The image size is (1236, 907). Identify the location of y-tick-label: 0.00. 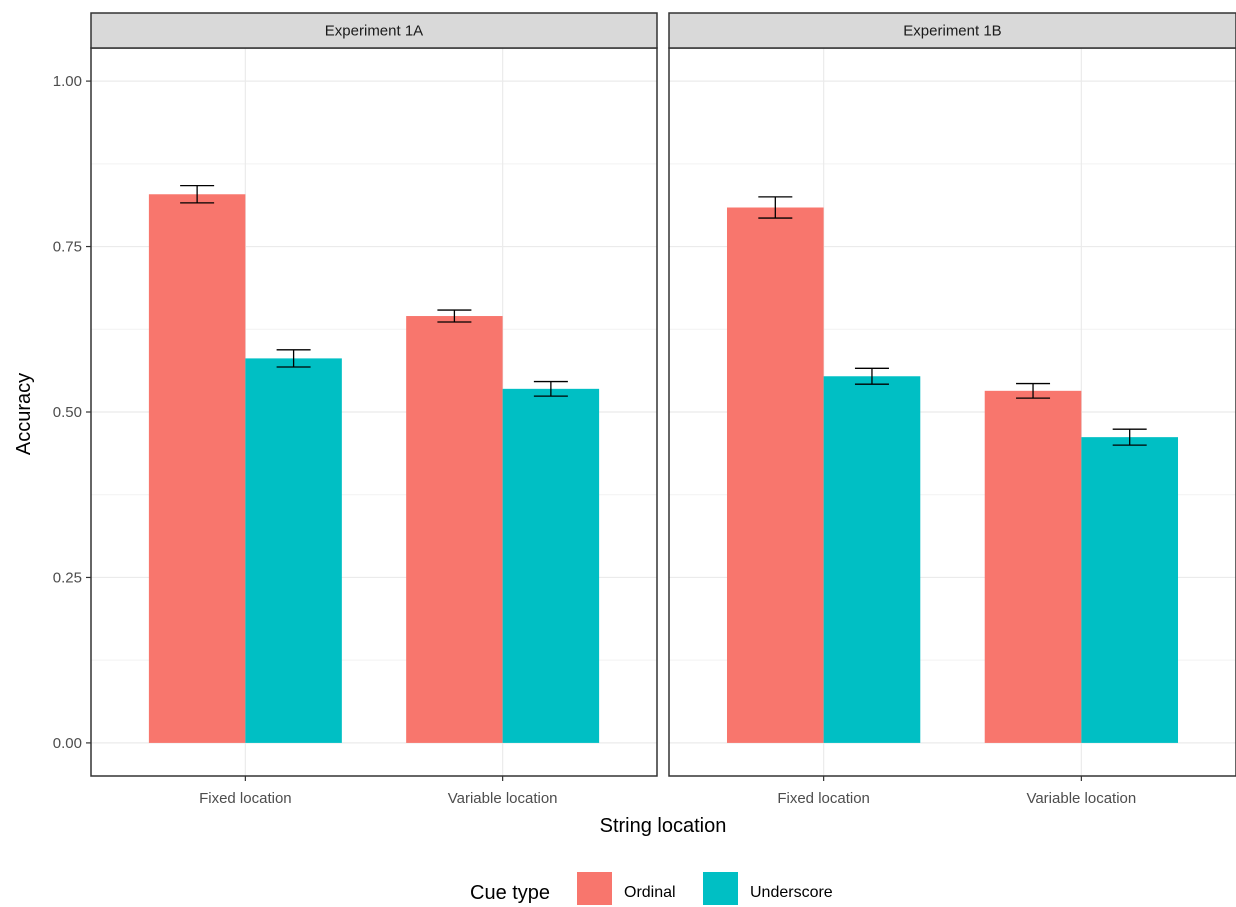
(67, 743).